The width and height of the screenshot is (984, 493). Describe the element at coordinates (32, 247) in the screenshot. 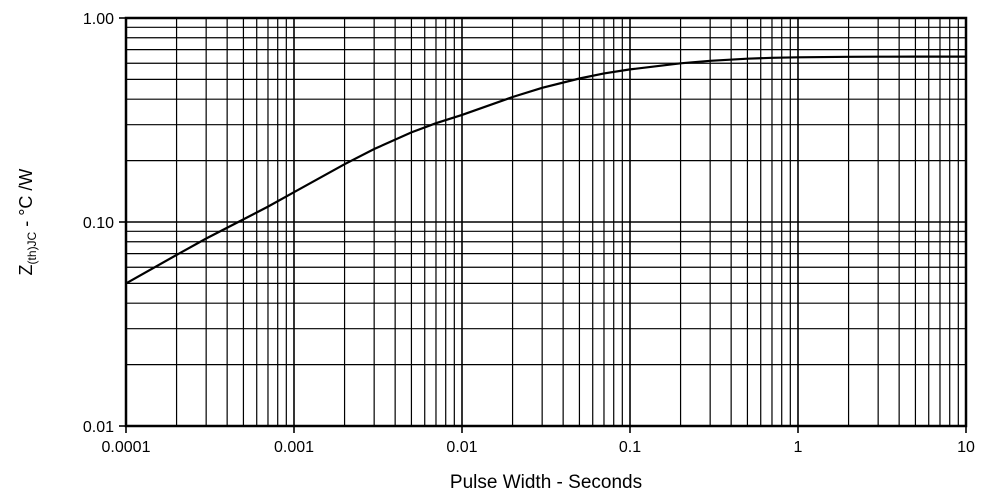

I see `y-axis-title-subscript: (th)JC` at that location.